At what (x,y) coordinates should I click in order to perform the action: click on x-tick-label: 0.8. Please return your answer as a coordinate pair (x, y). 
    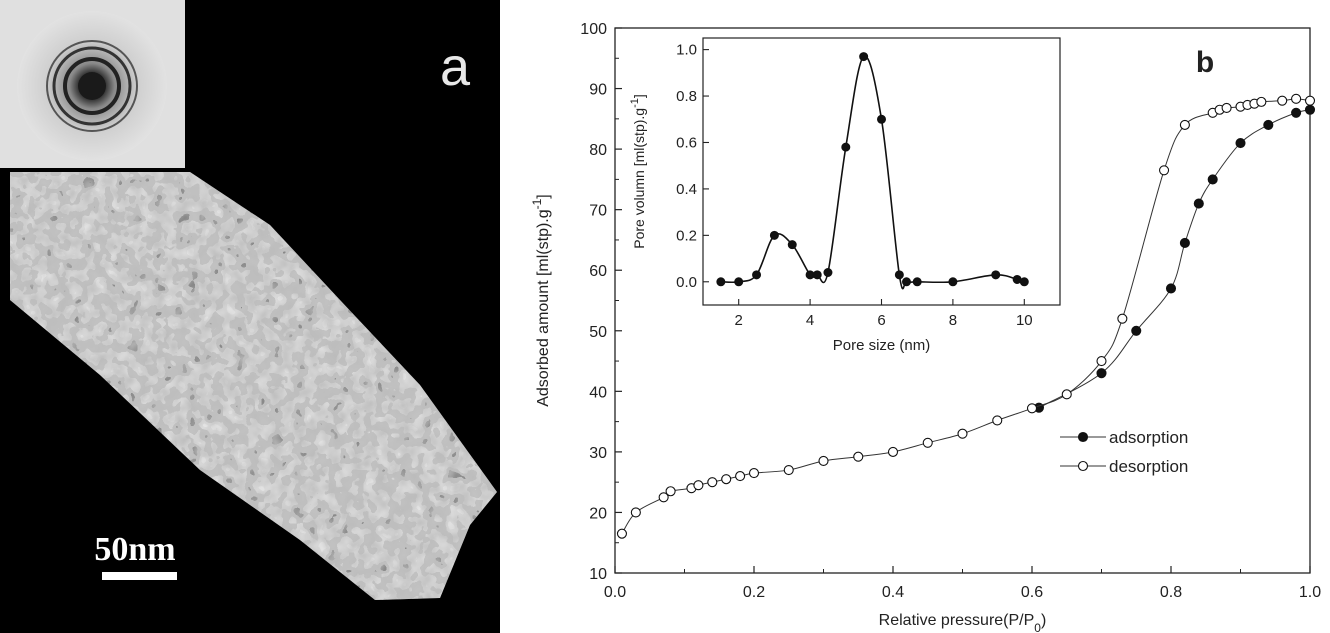
    Looking at the image, I should click on (1171, 592).